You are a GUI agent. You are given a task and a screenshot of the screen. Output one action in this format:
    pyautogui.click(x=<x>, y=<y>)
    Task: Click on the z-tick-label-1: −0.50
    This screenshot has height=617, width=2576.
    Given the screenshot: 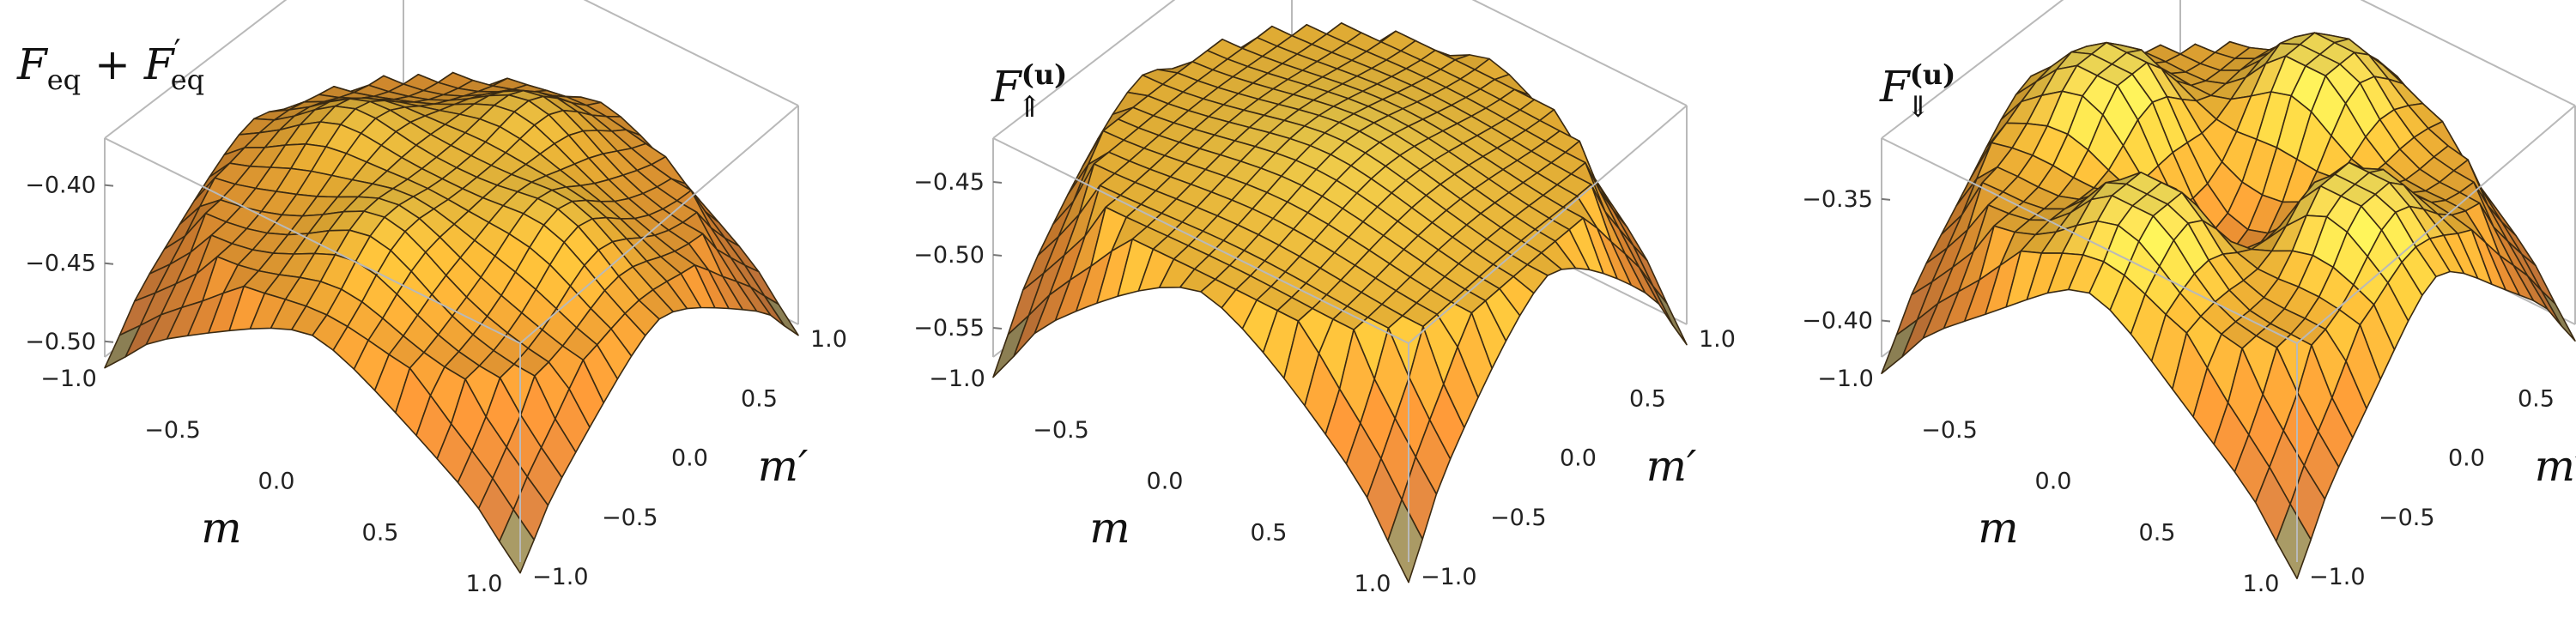 What is the action you would take?
    pyautogui.click(x=949, y=256)
    